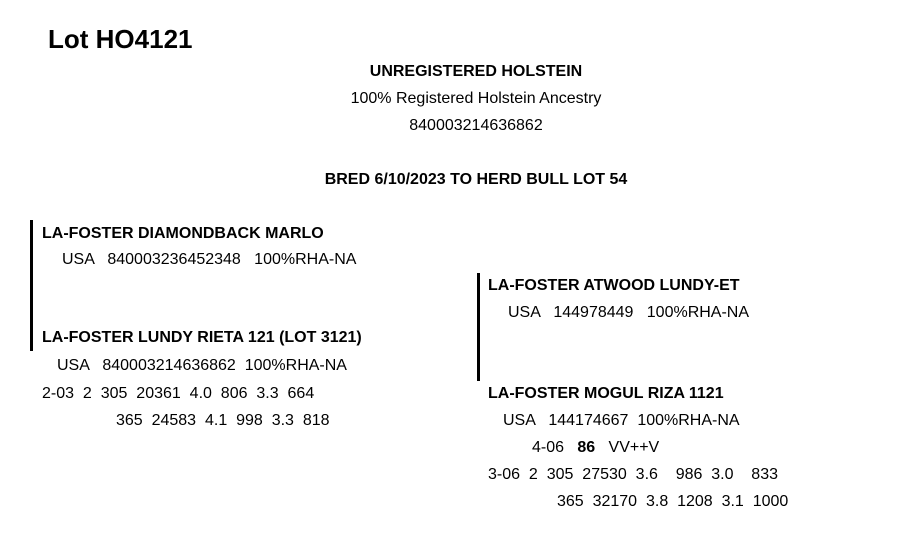  What do you see at coordinates (202, 365) in the screenshot?
I see `dam-registration: USA 840003214636862 100%RHA-NA` at bounding box center [202, 365].